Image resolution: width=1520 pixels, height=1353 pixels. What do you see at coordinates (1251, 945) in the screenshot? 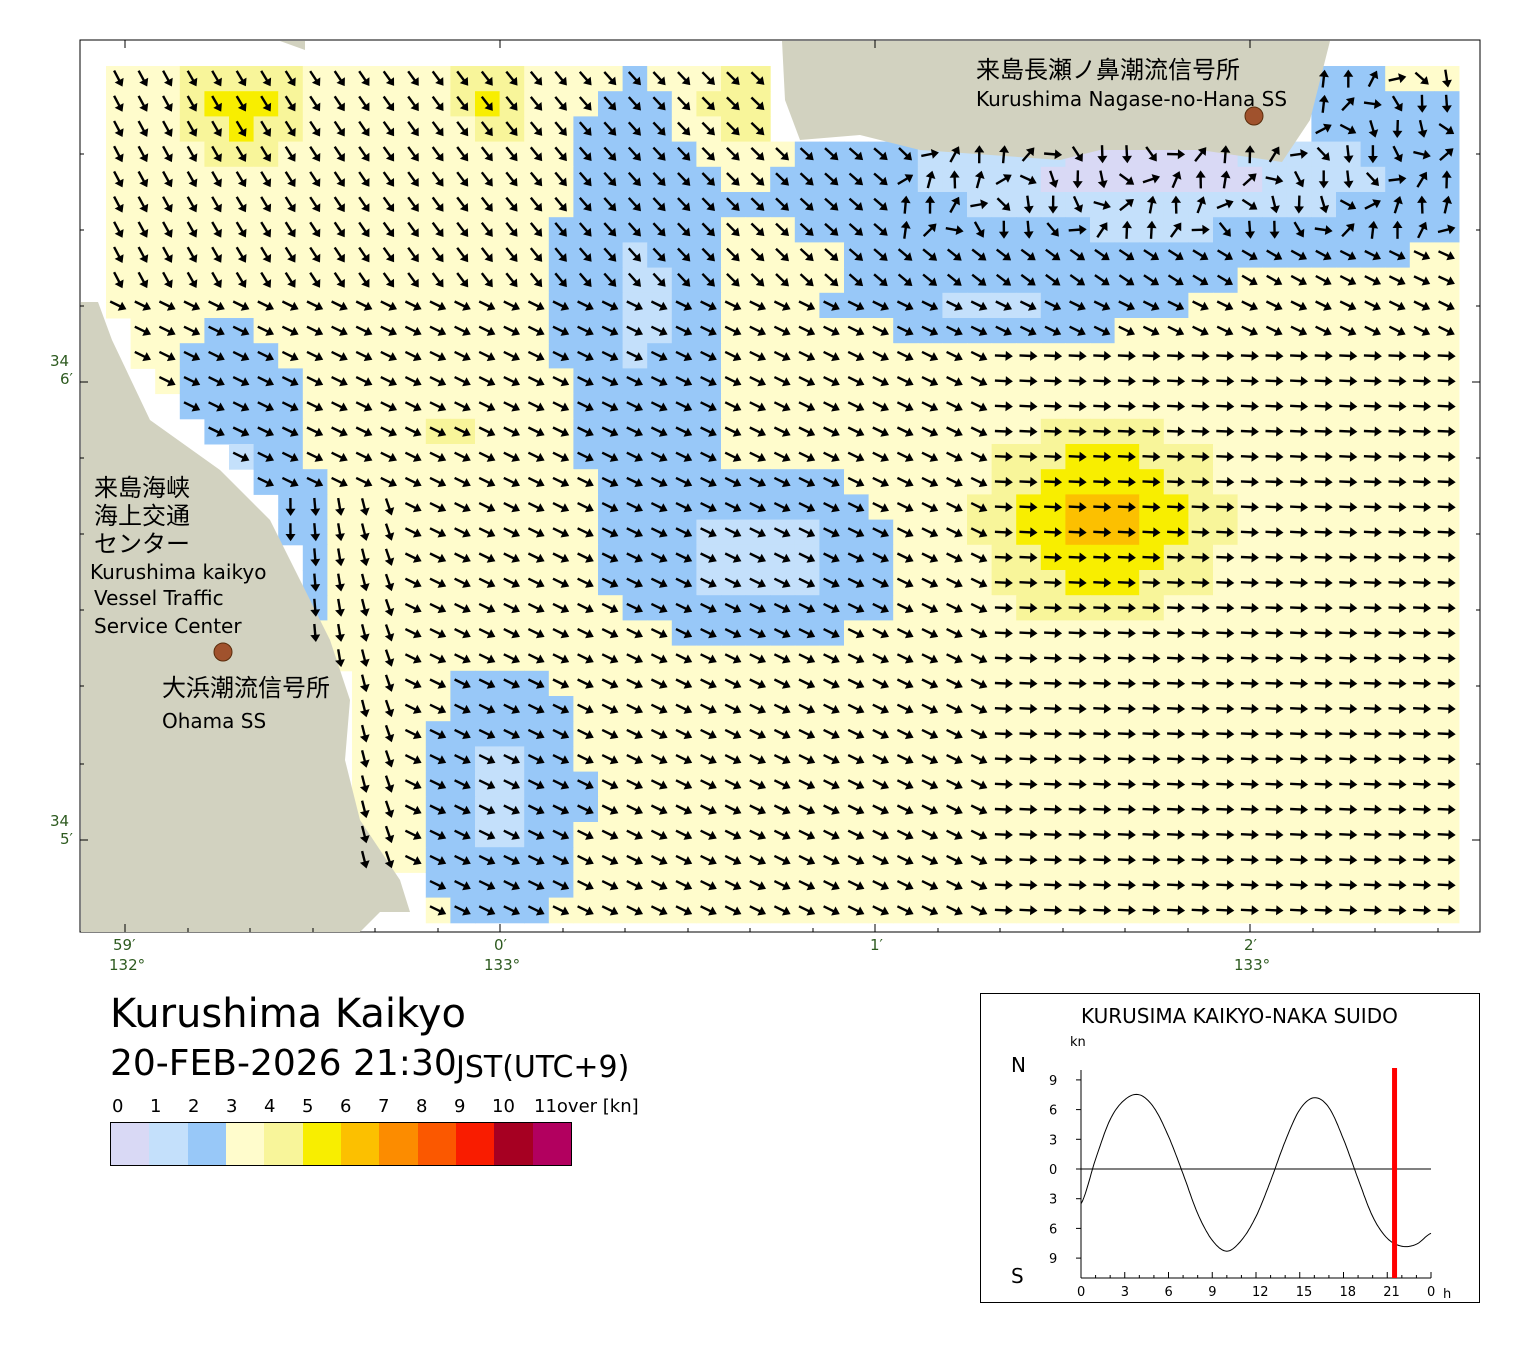
I see `lon-label-min: 2′` at bounding box center [1251, 945].